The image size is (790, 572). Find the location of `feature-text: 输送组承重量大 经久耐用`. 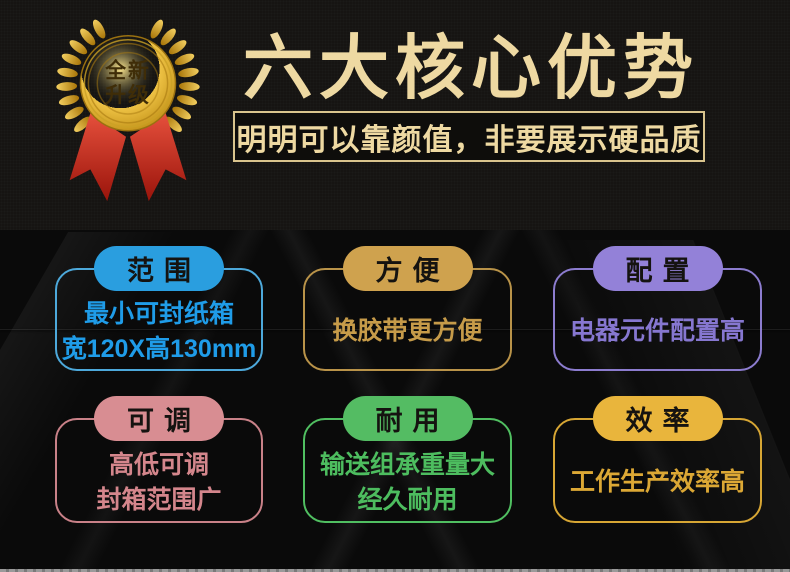

feature-text: 输送组承重量大 经久耐用 is located at coordinates (407, 482).